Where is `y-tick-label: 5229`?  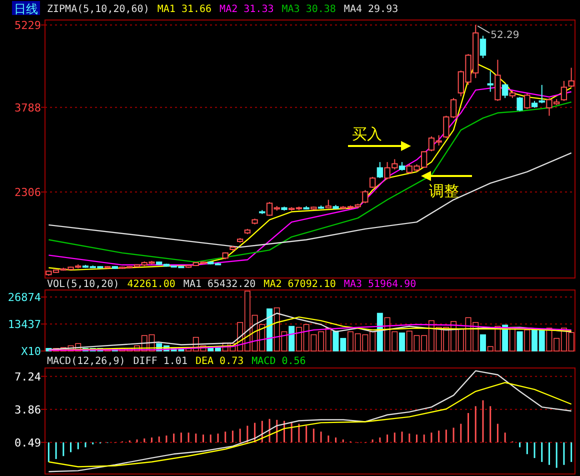 y-tick-label: 5229 is located at coordinates (27, 25).